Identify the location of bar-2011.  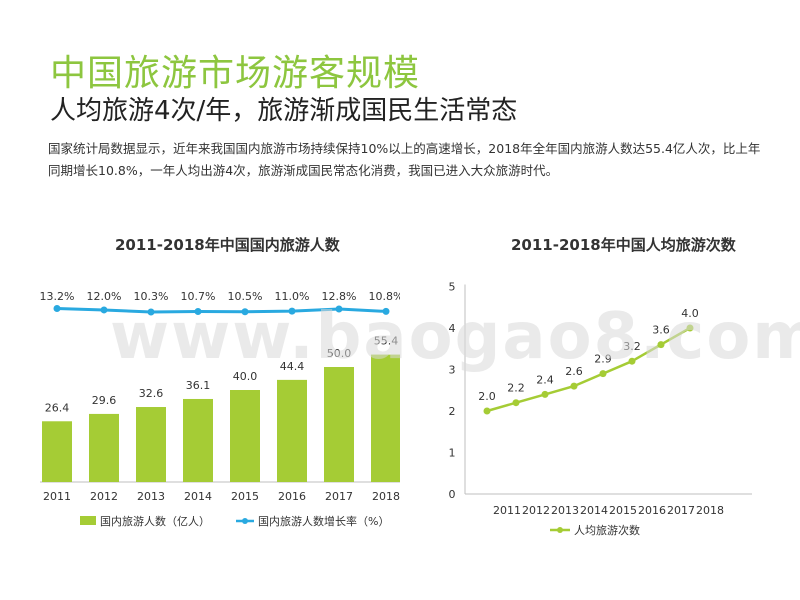
(57, 451).